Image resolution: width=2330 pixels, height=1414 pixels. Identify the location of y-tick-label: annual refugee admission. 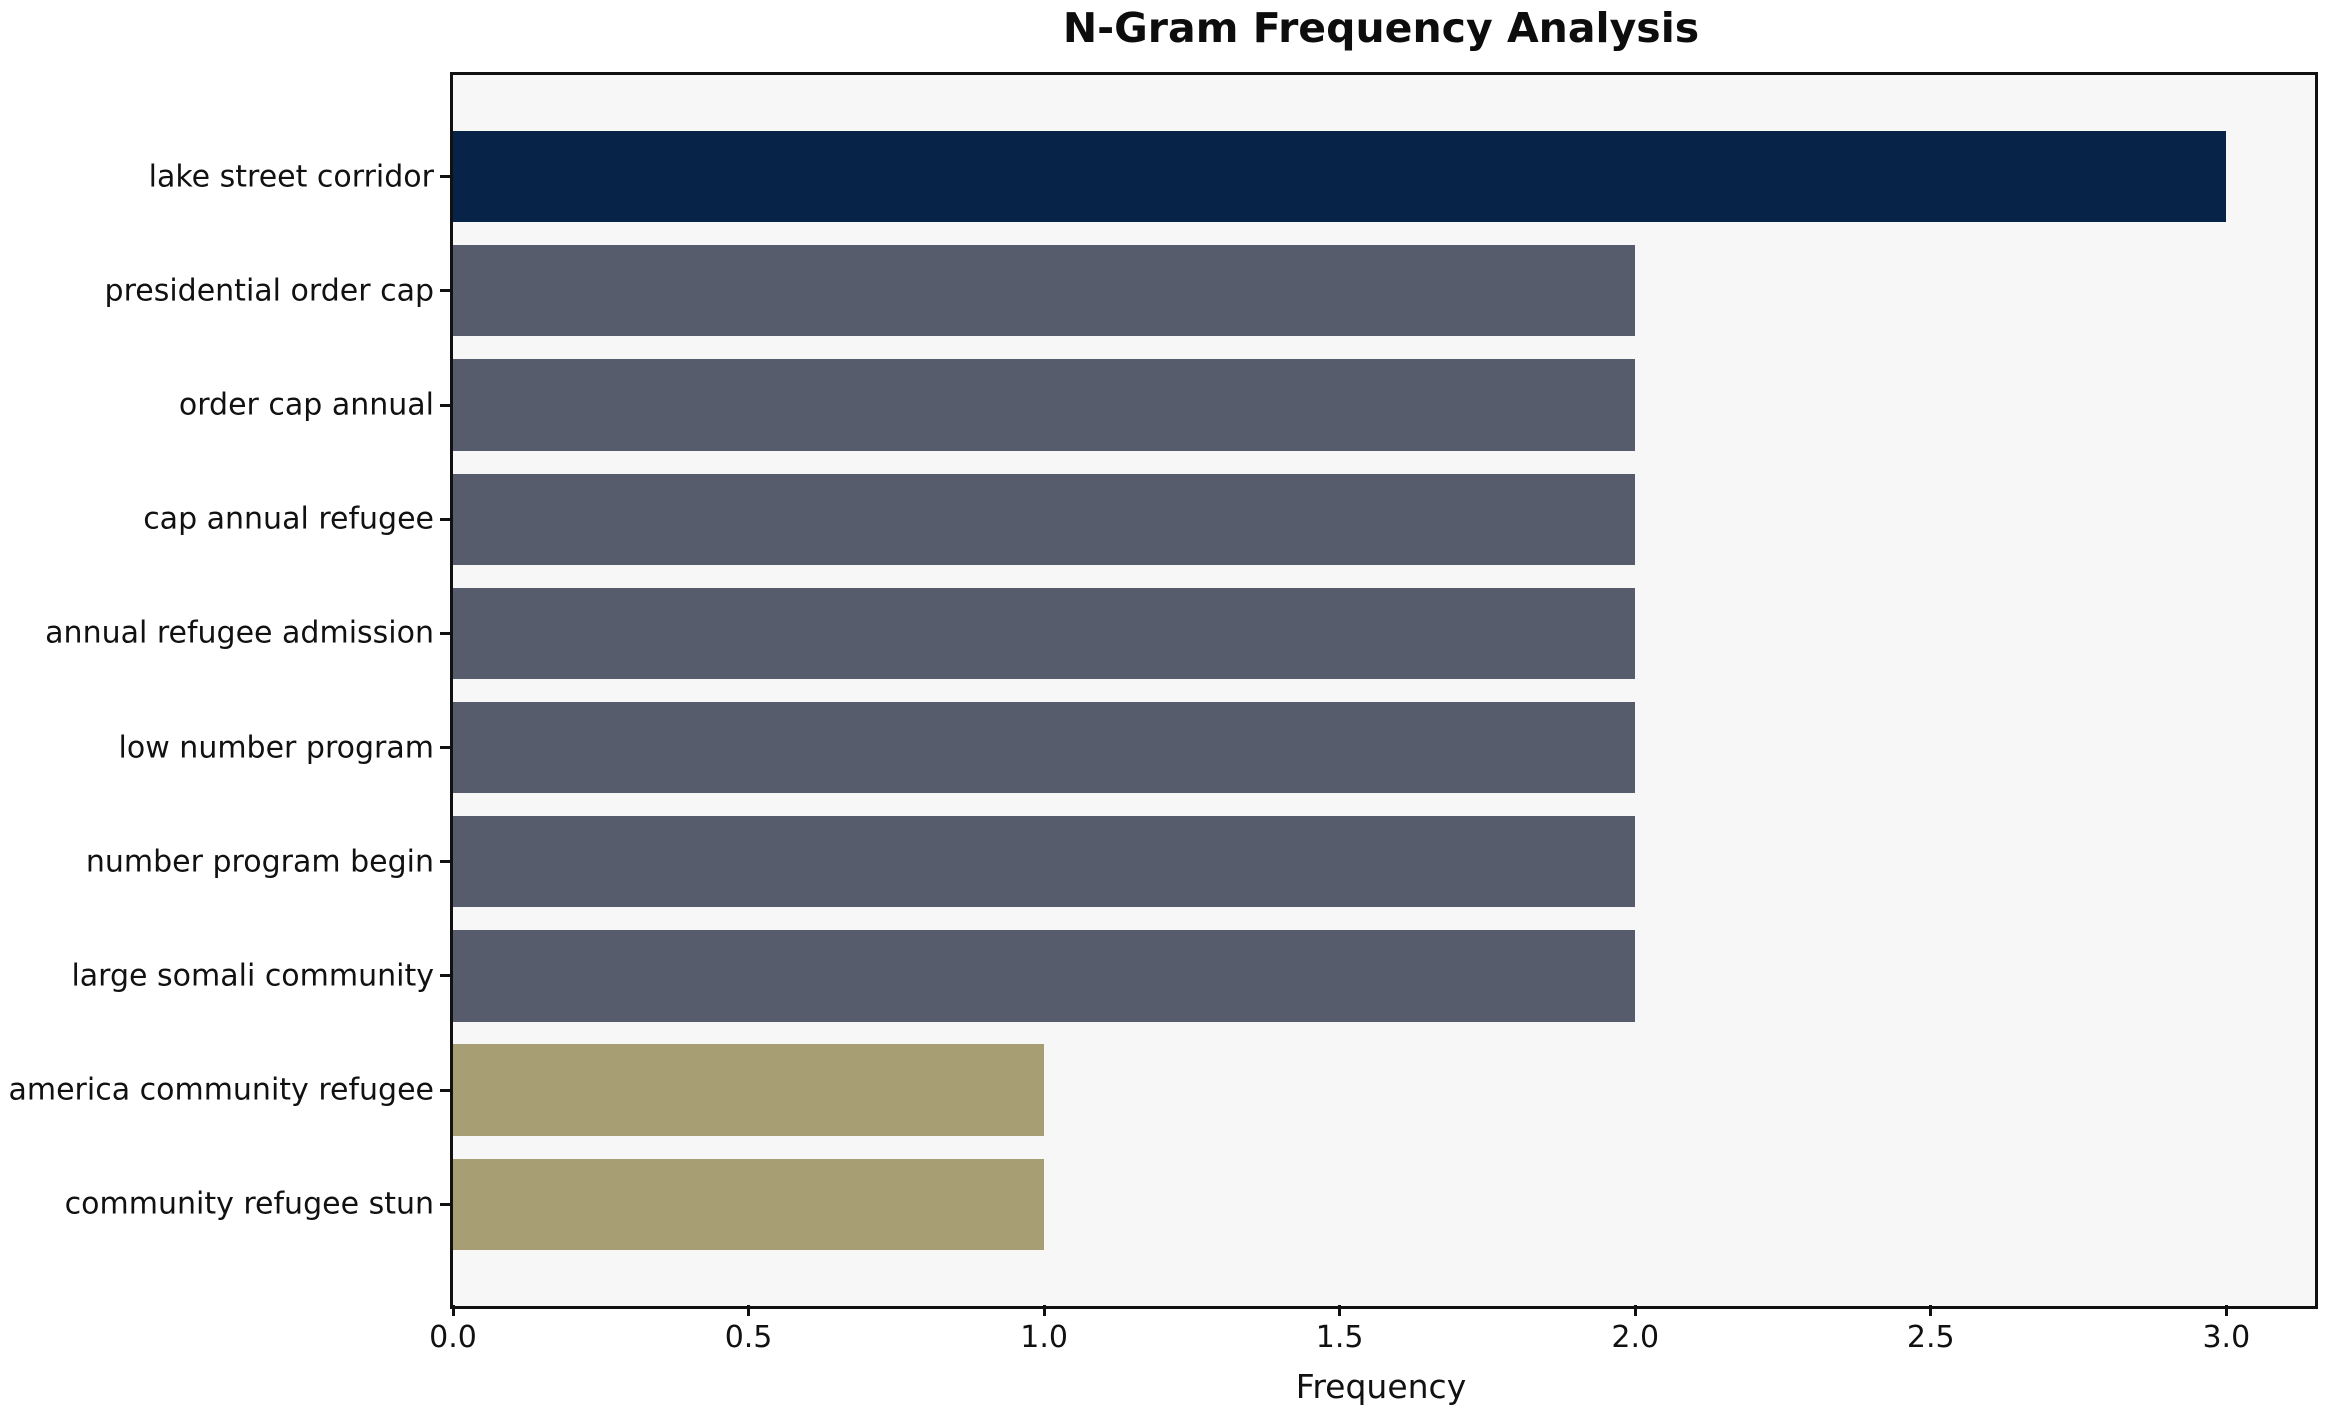
(239, 633).